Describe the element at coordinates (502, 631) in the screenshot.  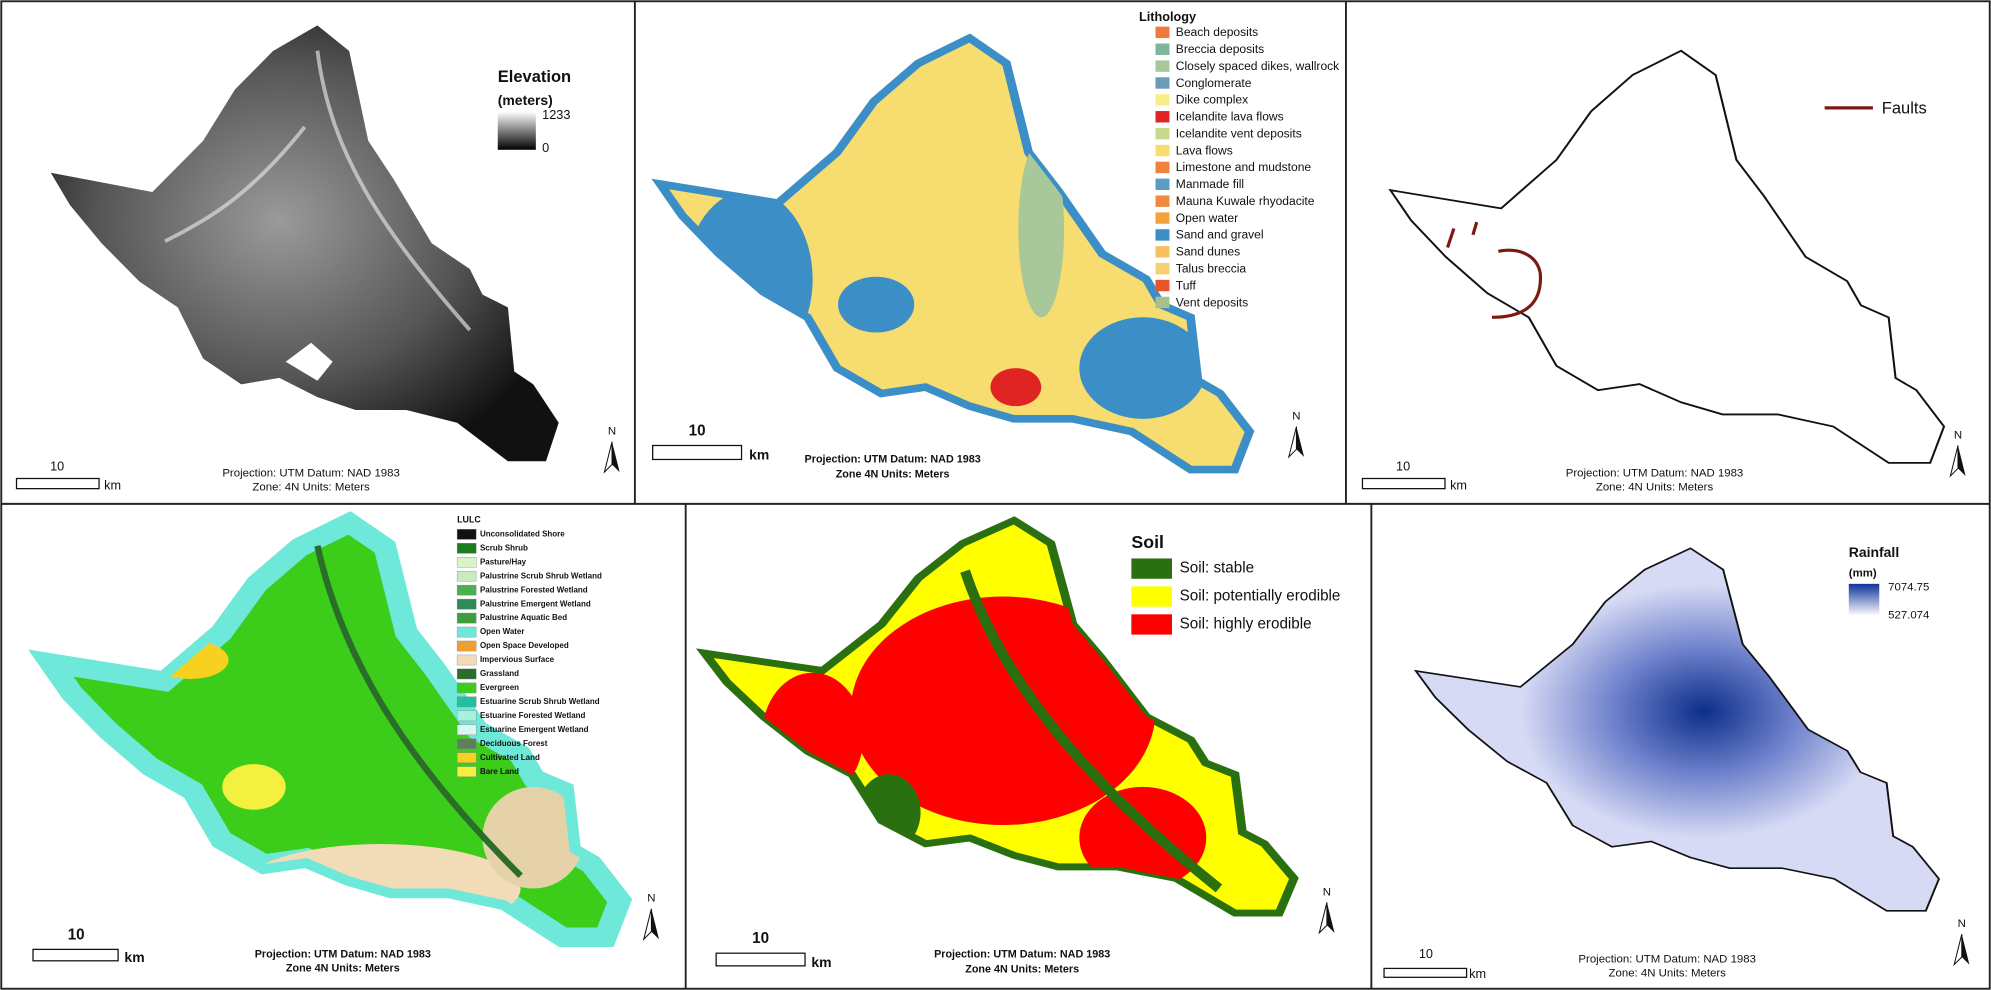
I see `legend-label: Open Water` at that location.